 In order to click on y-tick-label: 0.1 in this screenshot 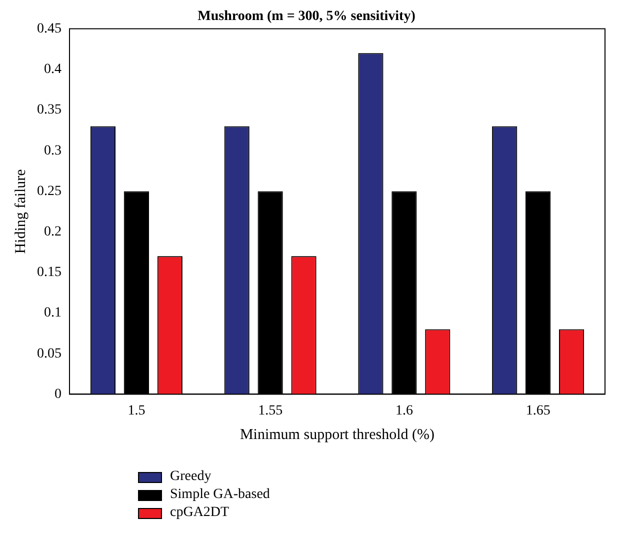, I will do `click(53, 313)`.